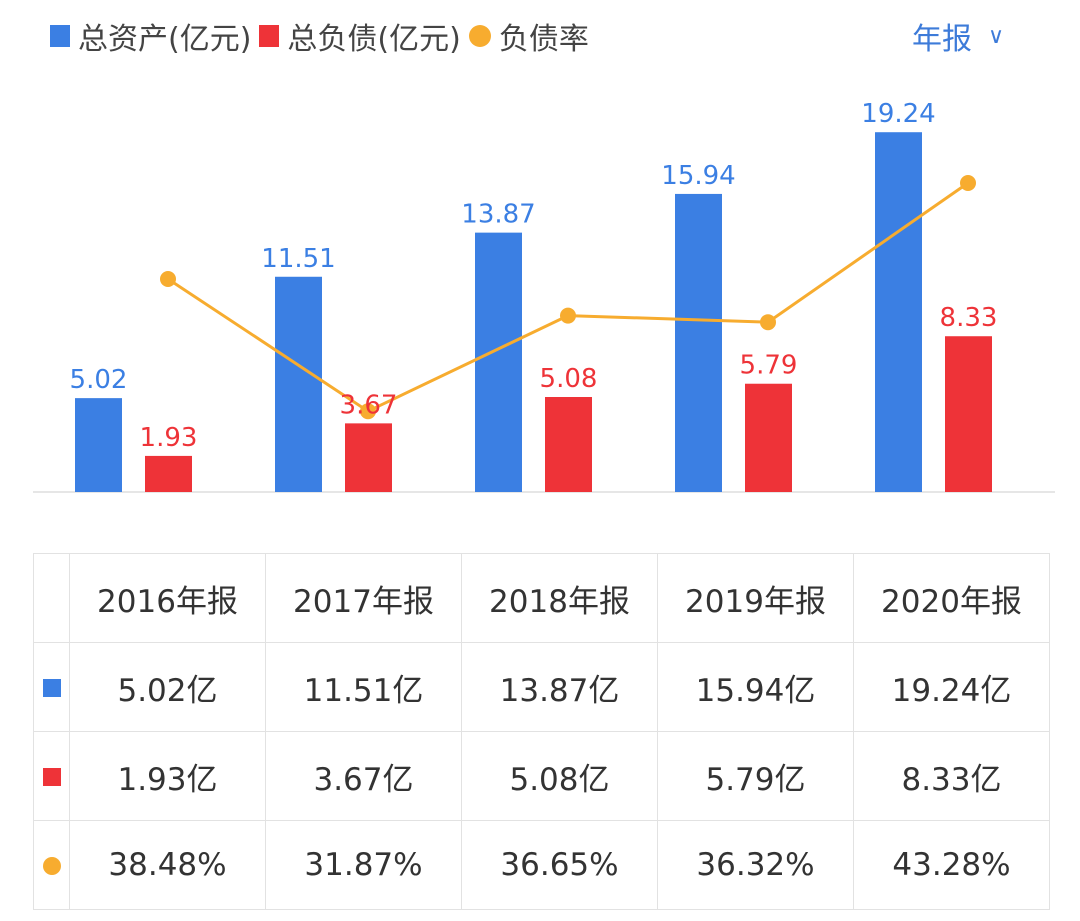 Image resolution: width=1080 pixels, height=921 pixels. Describe the element at coordinates (51, 598) in the screenshot. I see `empty-corner-cell` at that location.